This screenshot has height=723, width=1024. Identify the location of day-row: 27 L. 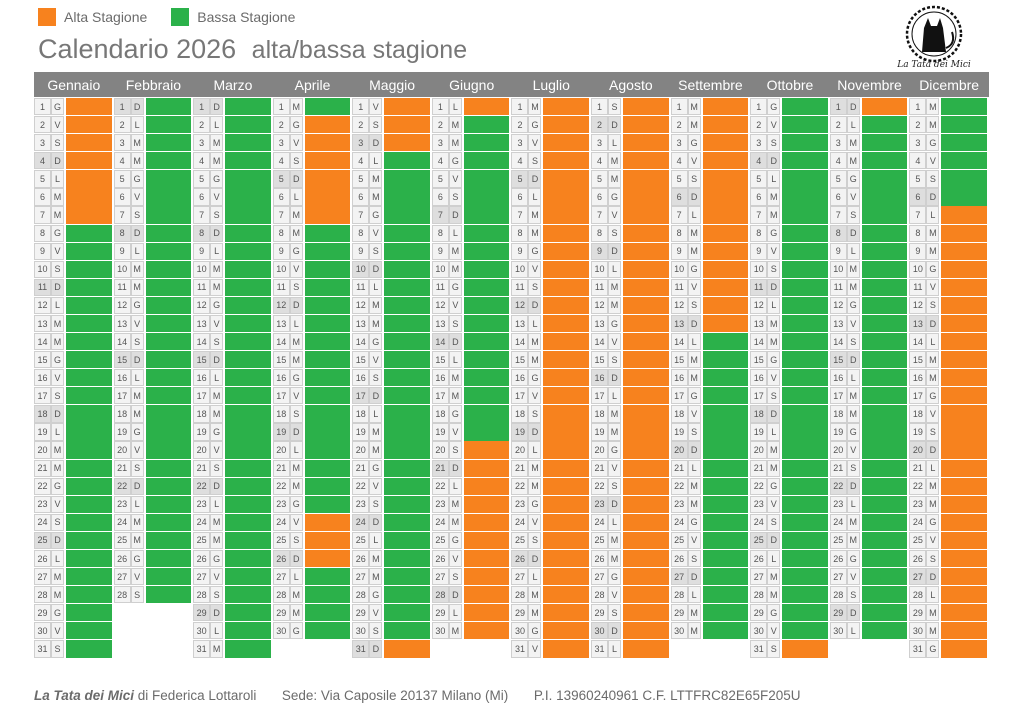
(551, 577).